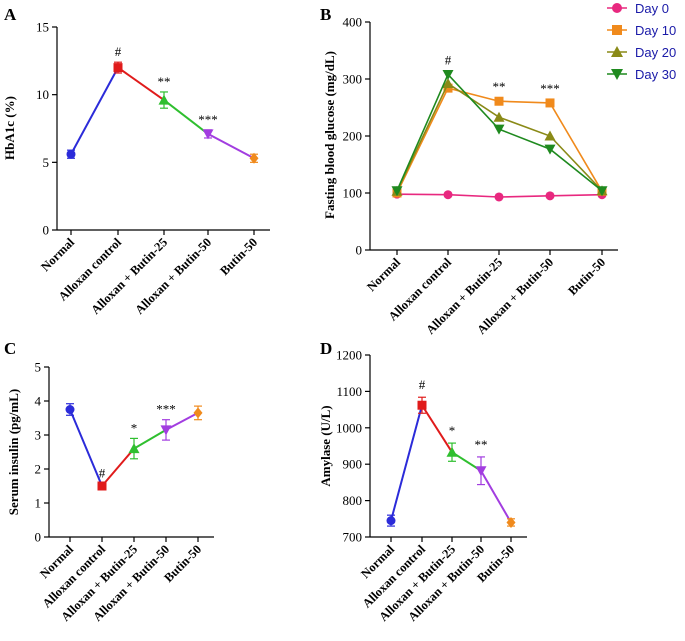 The height and width of the screenshot is (641, 685). I want to click on legend-label: Day 20, so click(655, 52).